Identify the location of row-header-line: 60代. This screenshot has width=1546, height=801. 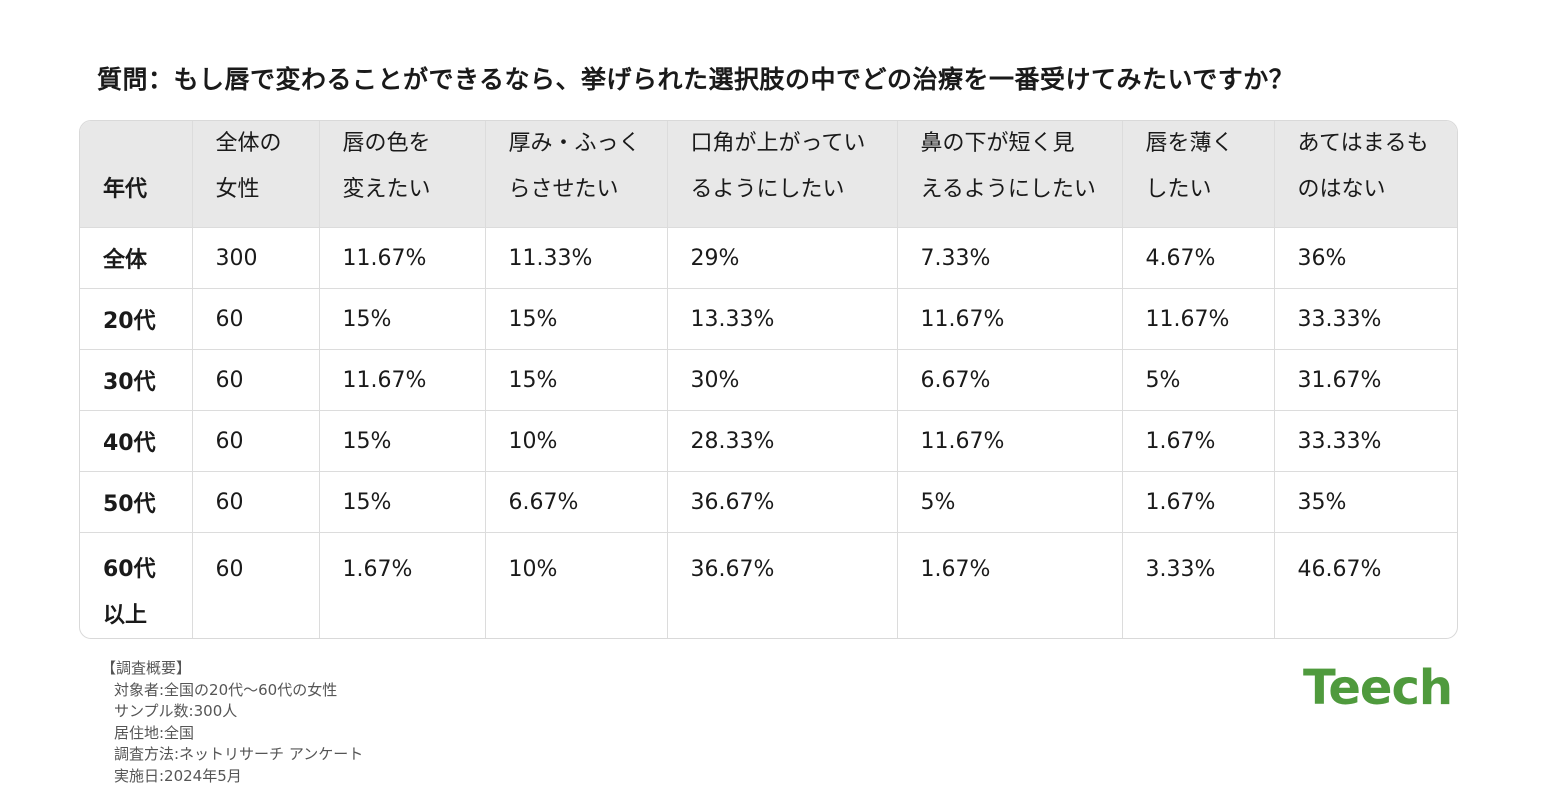
(129, 569).